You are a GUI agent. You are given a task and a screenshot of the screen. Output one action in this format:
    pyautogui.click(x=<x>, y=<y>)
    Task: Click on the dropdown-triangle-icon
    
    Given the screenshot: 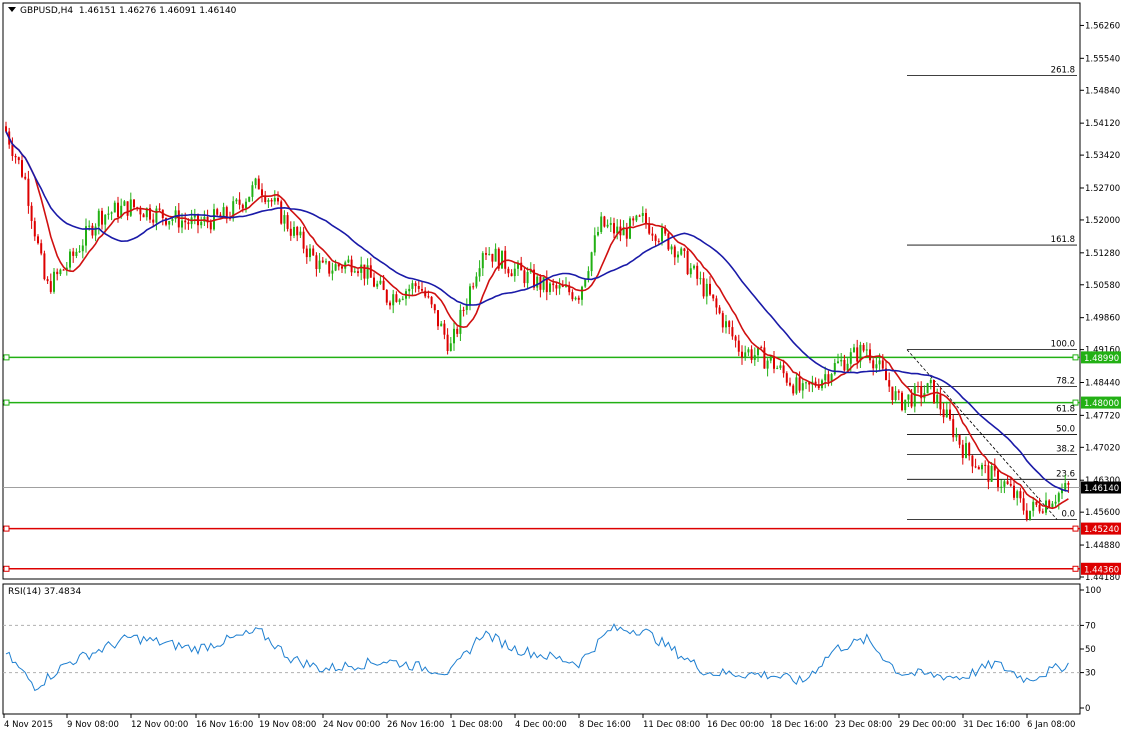 What is the action you would take?
    pyautogui.click(x=12, y=9)
    